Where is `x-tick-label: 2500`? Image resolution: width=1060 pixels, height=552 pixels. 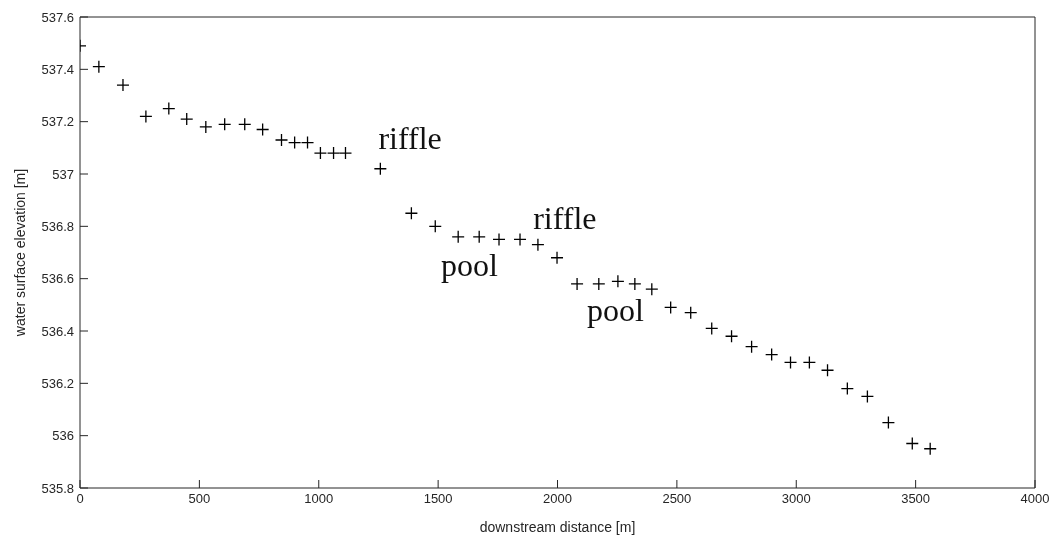
x-tick-label: 2500 is located at coordinates (677, 499).